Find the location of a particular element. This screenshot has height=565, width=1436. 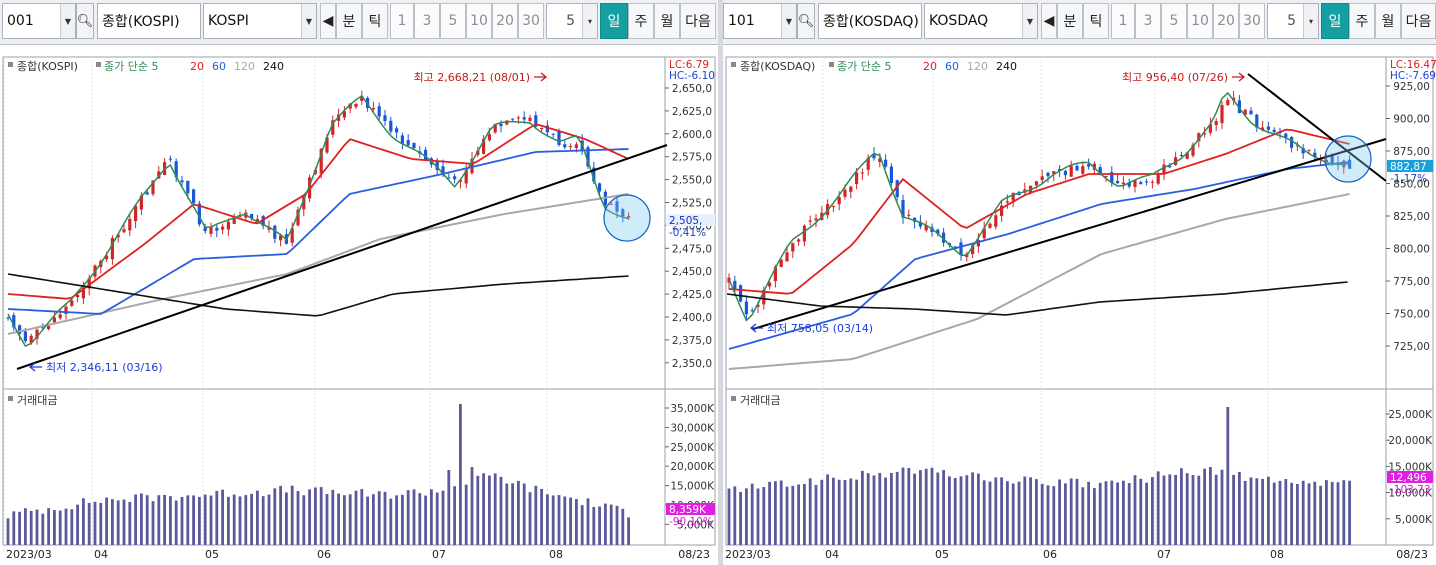

market-select: KOSDAQ ▼ is located at coordinates (981, 21).